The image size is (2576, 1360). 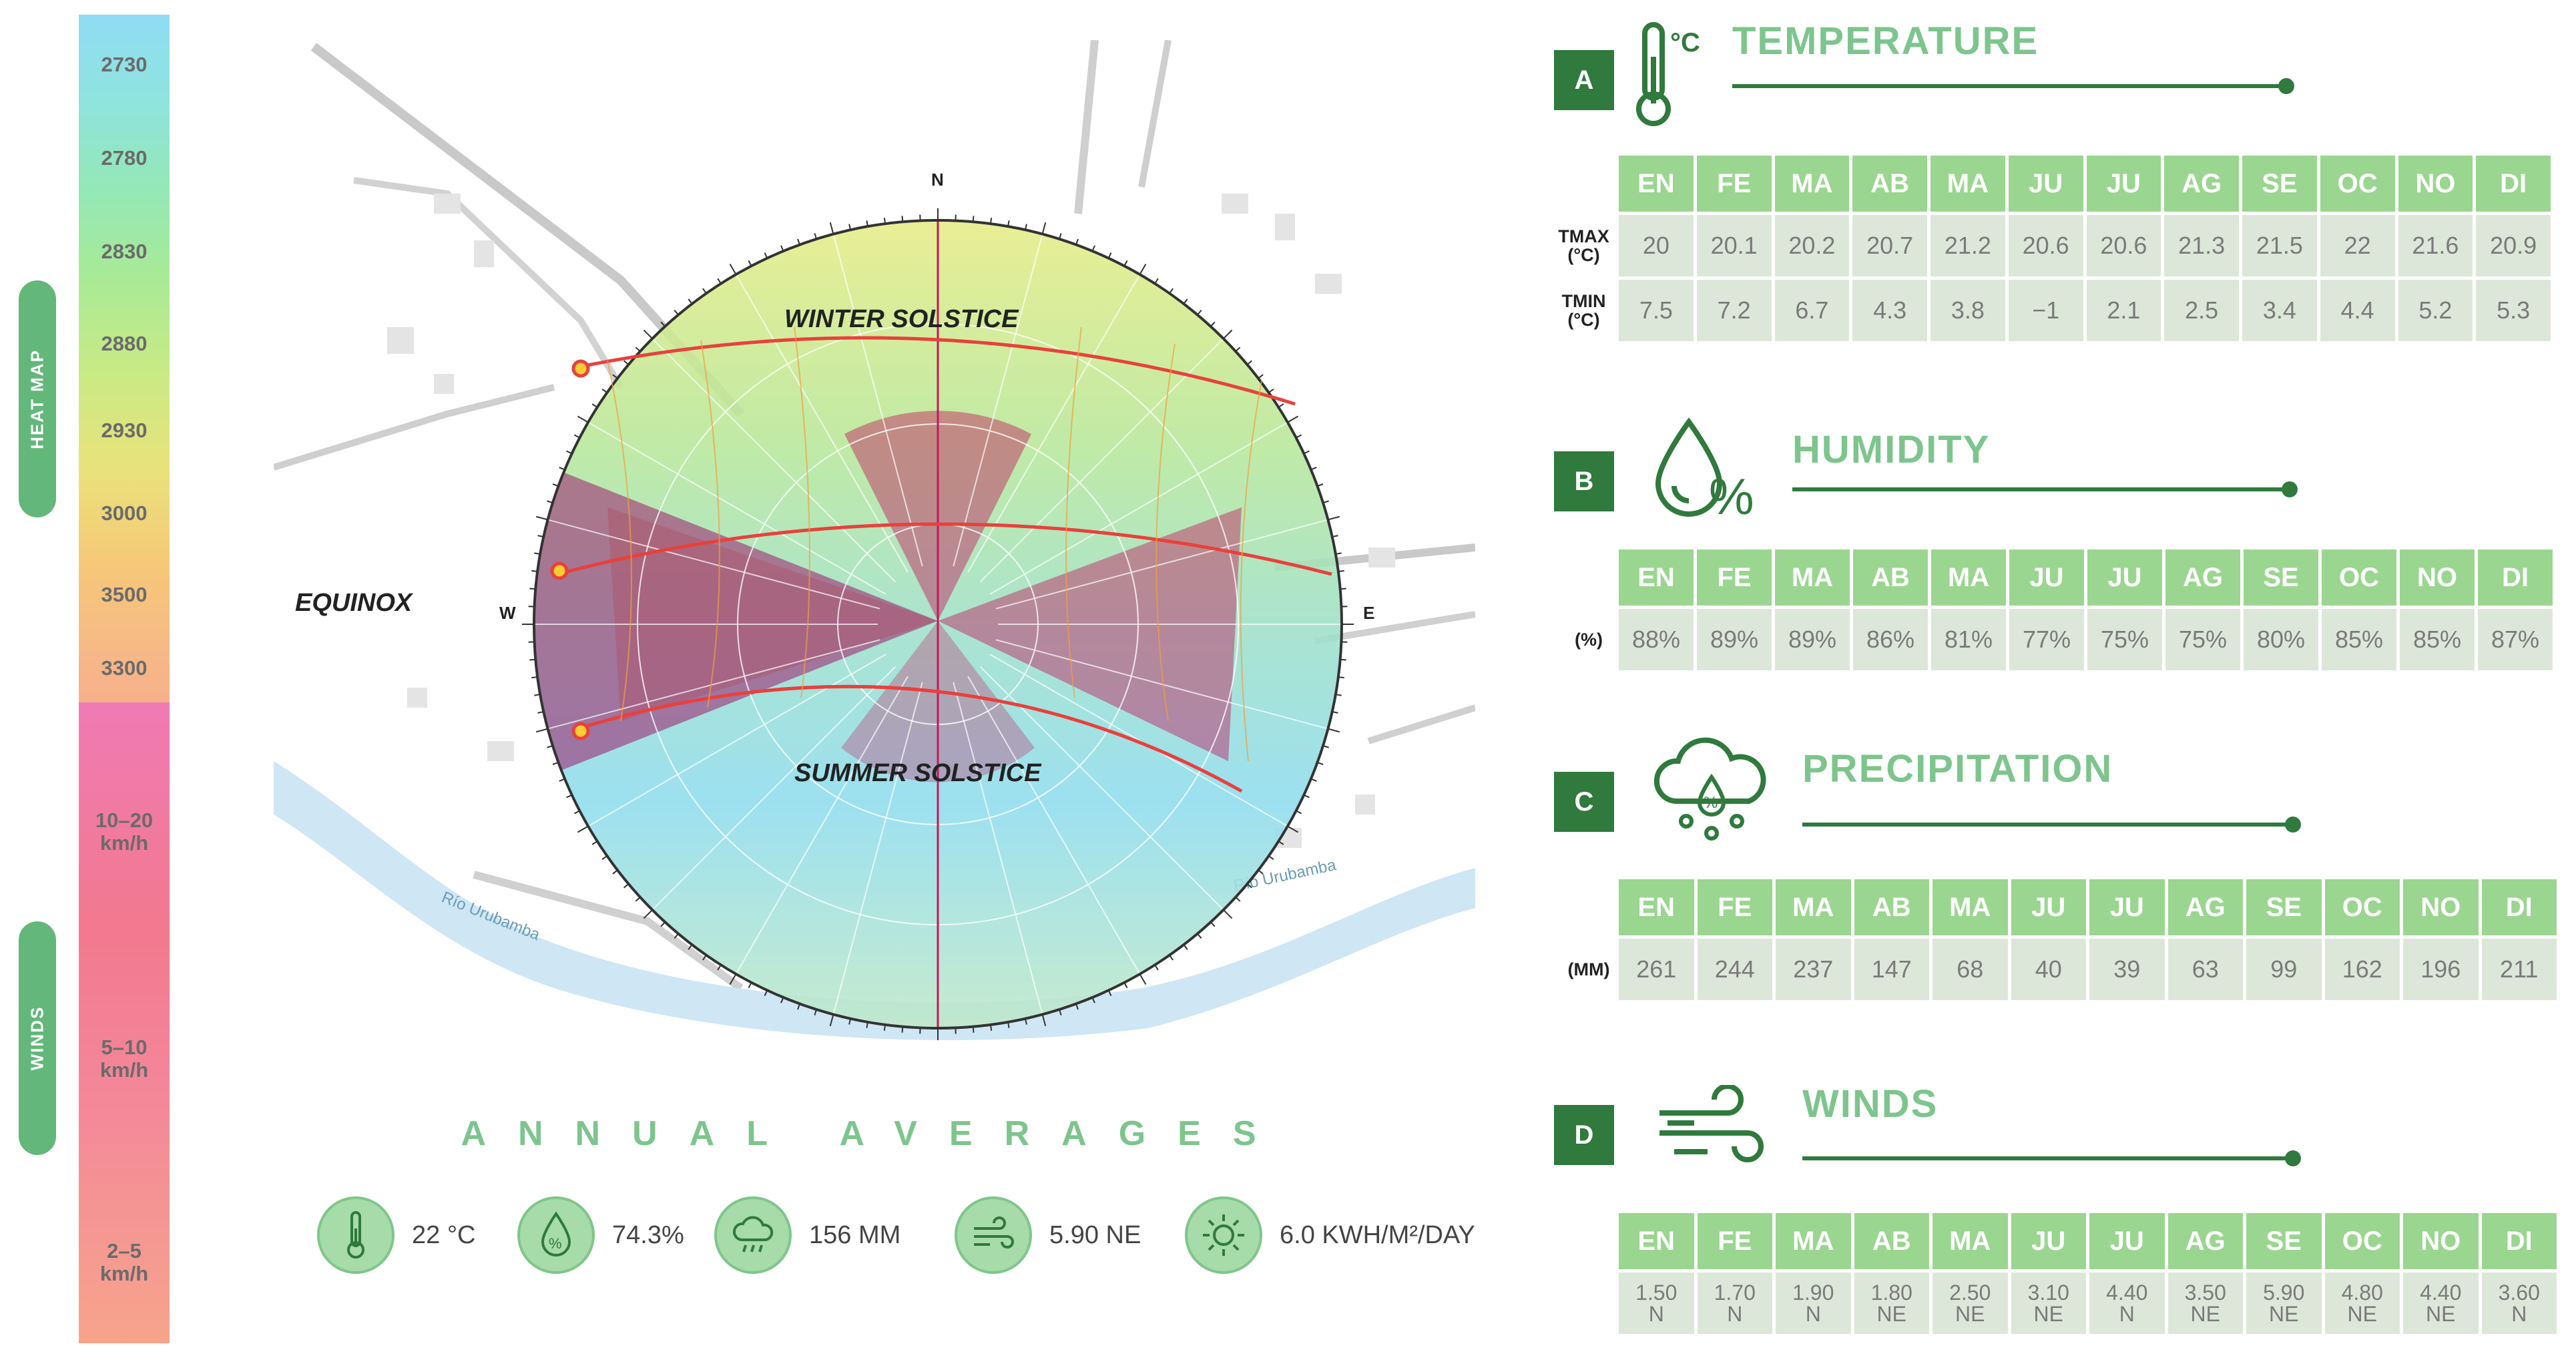 I want to click on row-label: (MM), so click(x=1588, y=969).